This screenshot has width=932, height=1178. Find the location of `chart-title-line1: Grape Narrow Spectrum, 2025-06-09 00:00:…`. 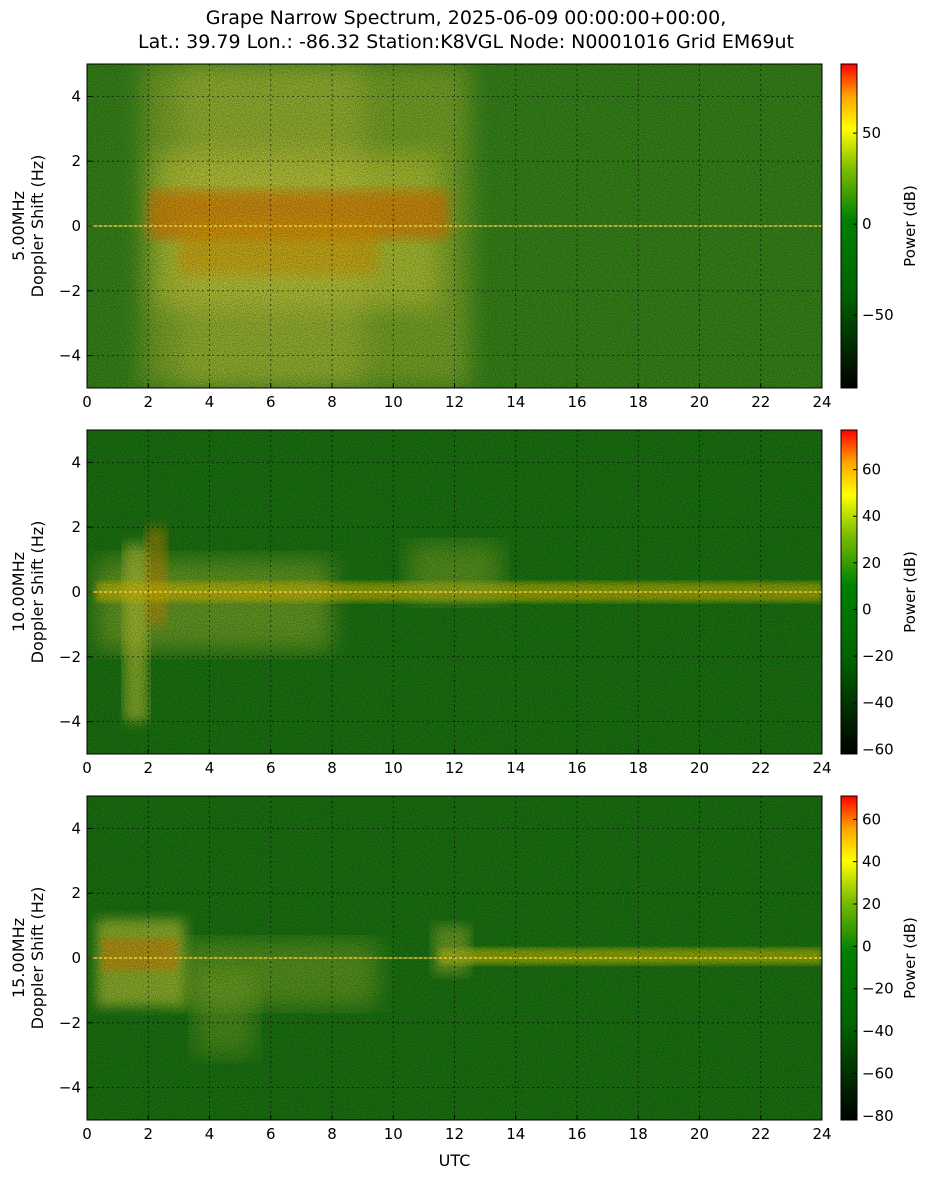

chart-title-line1: Grape Narrow Spectrum, 2025-06-09 00:00:… is located at coordinates (466, 18).